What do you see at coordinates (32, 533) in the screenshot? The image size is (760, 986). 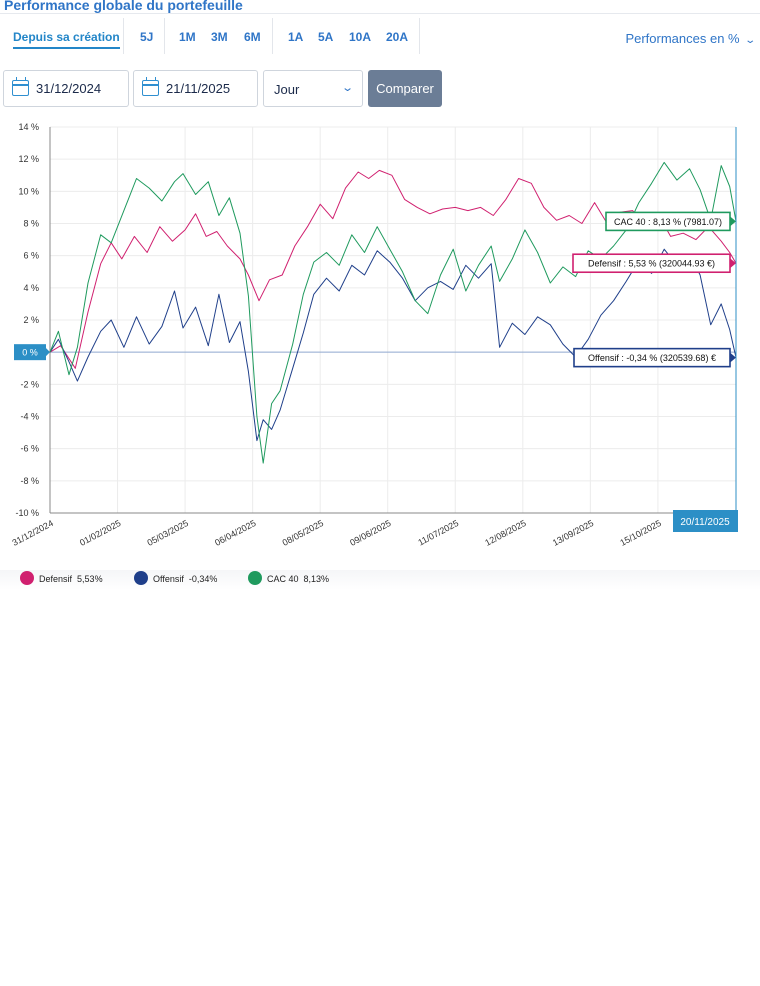 I see `x-tick-label: 31/12/2024` at bounding box center [32, 533].